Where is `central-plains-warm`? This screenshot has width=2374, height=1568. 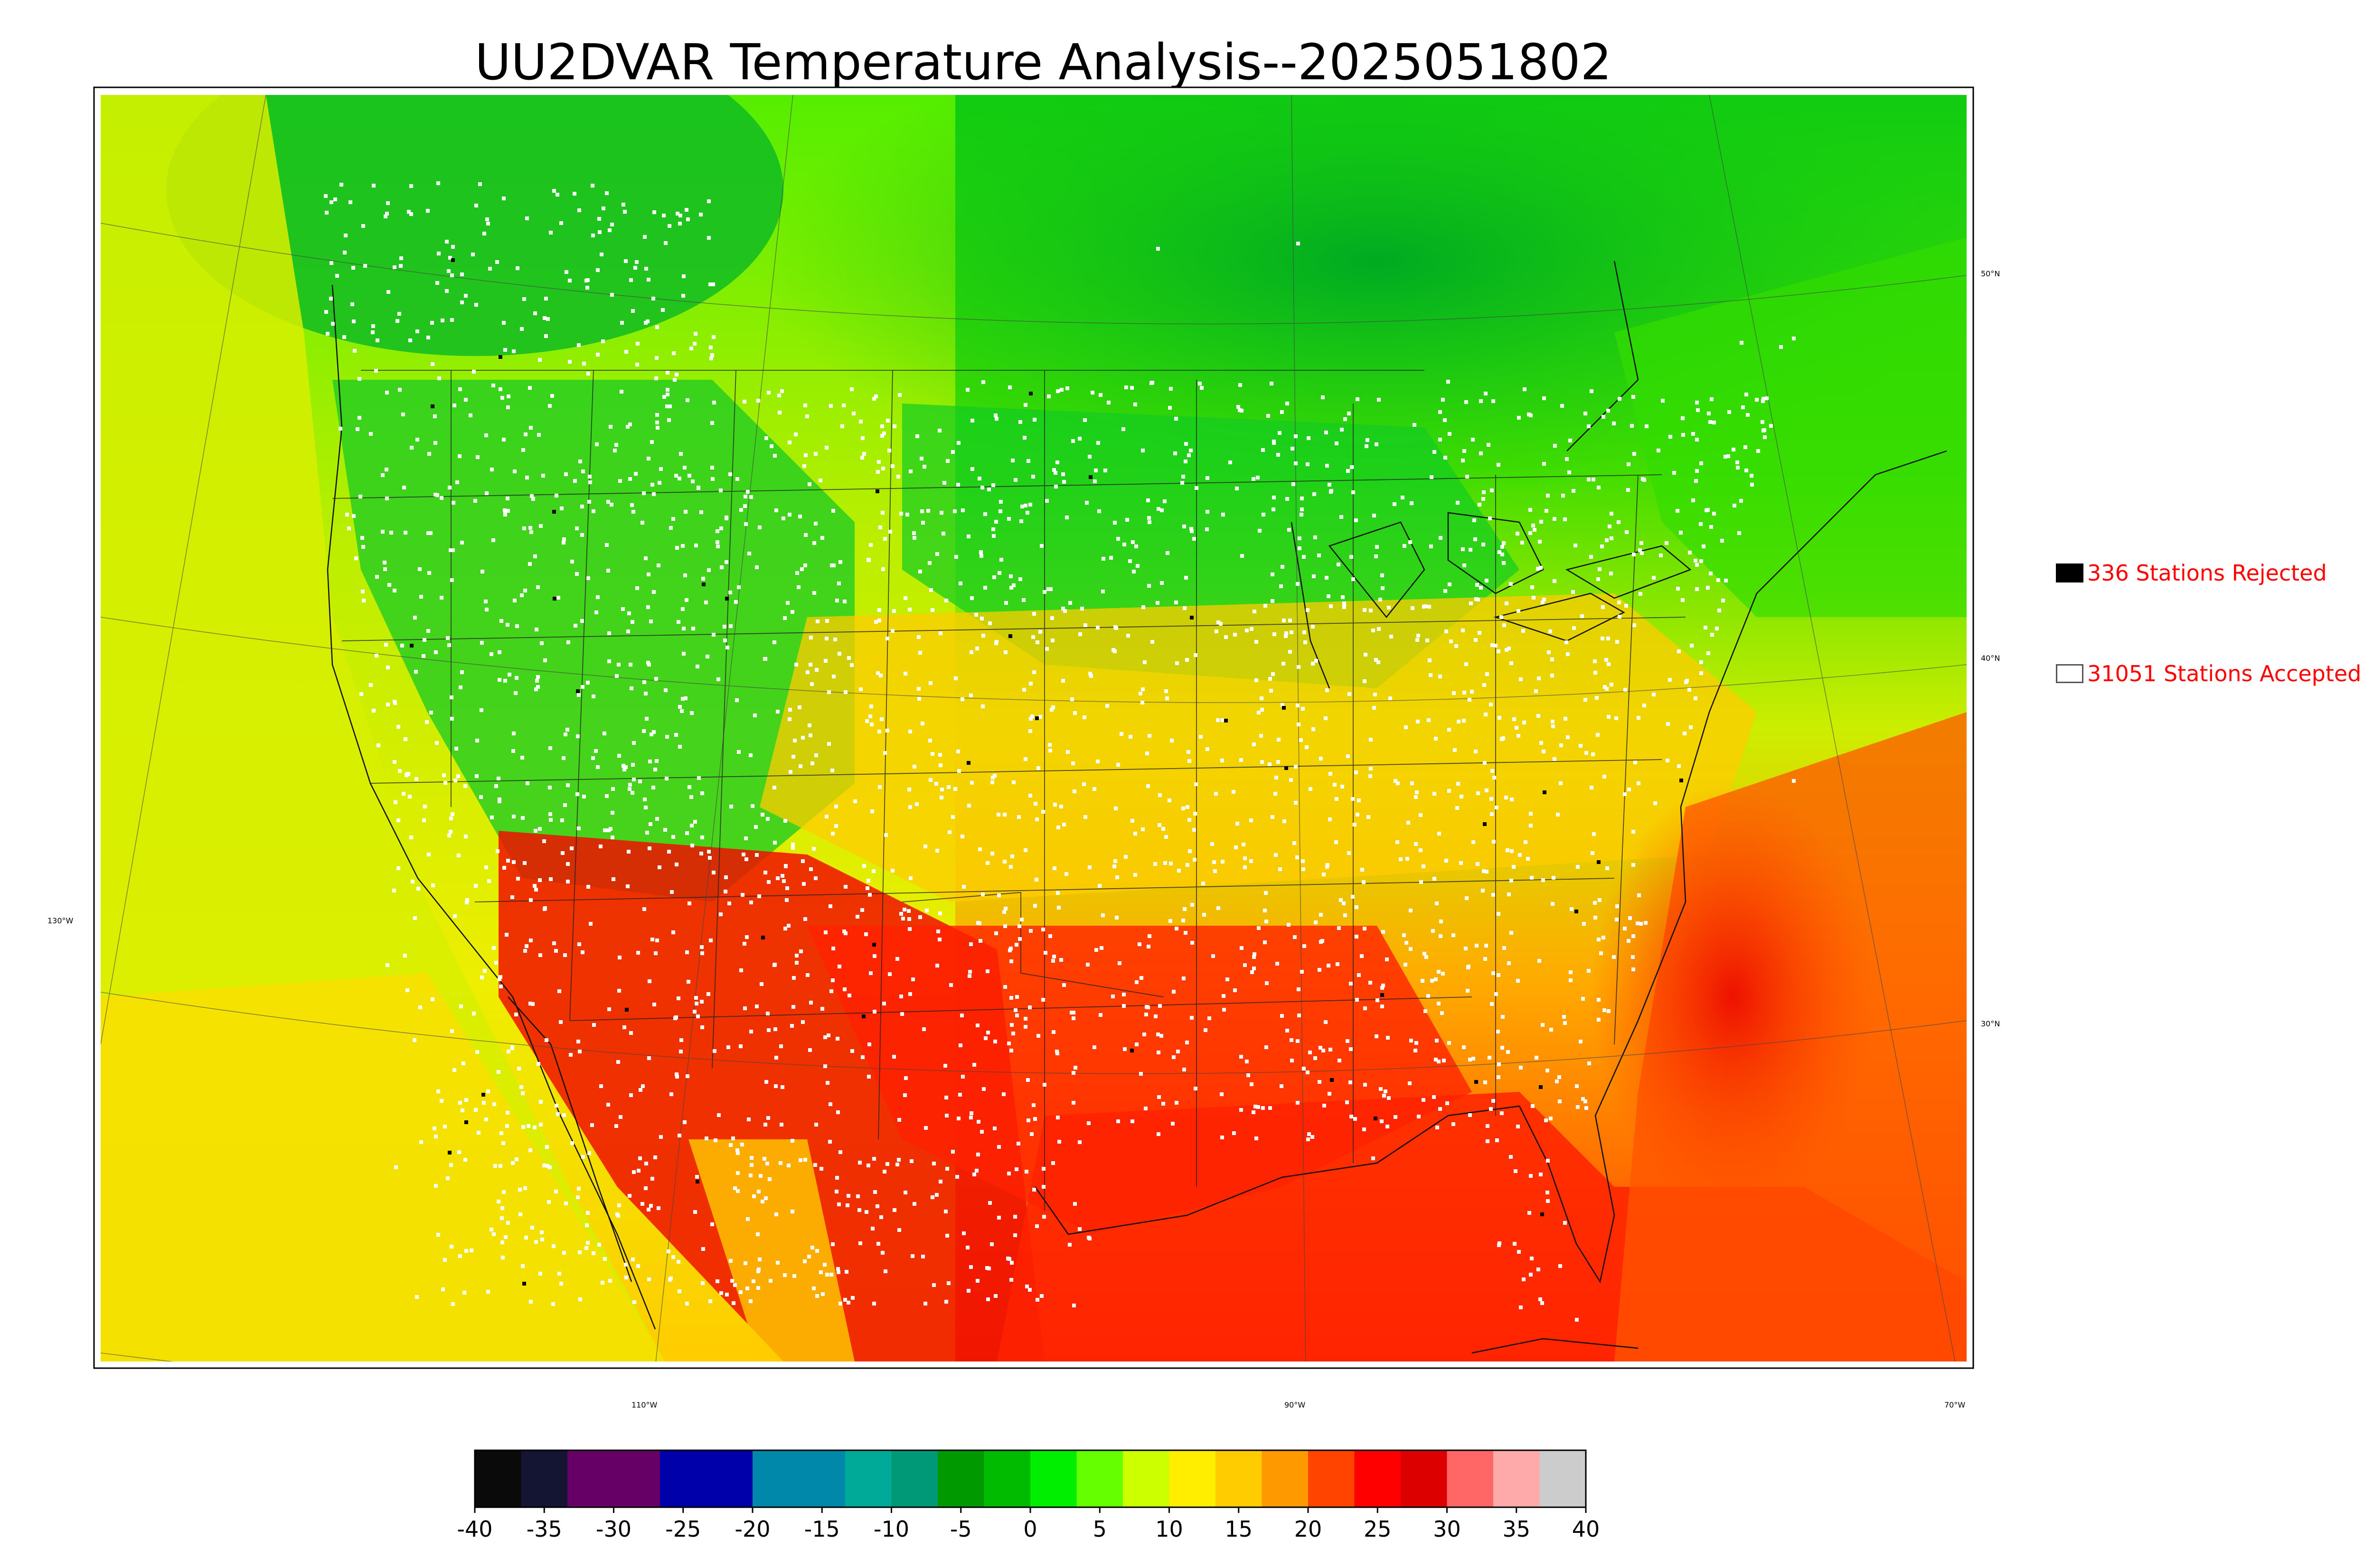 central-plains-warm is located at coordinates (1258, 748).